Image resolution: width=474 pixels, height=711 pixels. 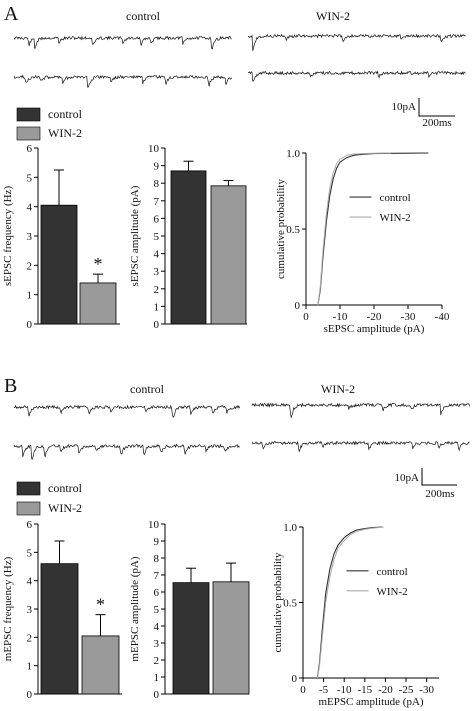 I want to click on mepsc-frequency-y-tick-label: 0, so click(x=30, y=695).